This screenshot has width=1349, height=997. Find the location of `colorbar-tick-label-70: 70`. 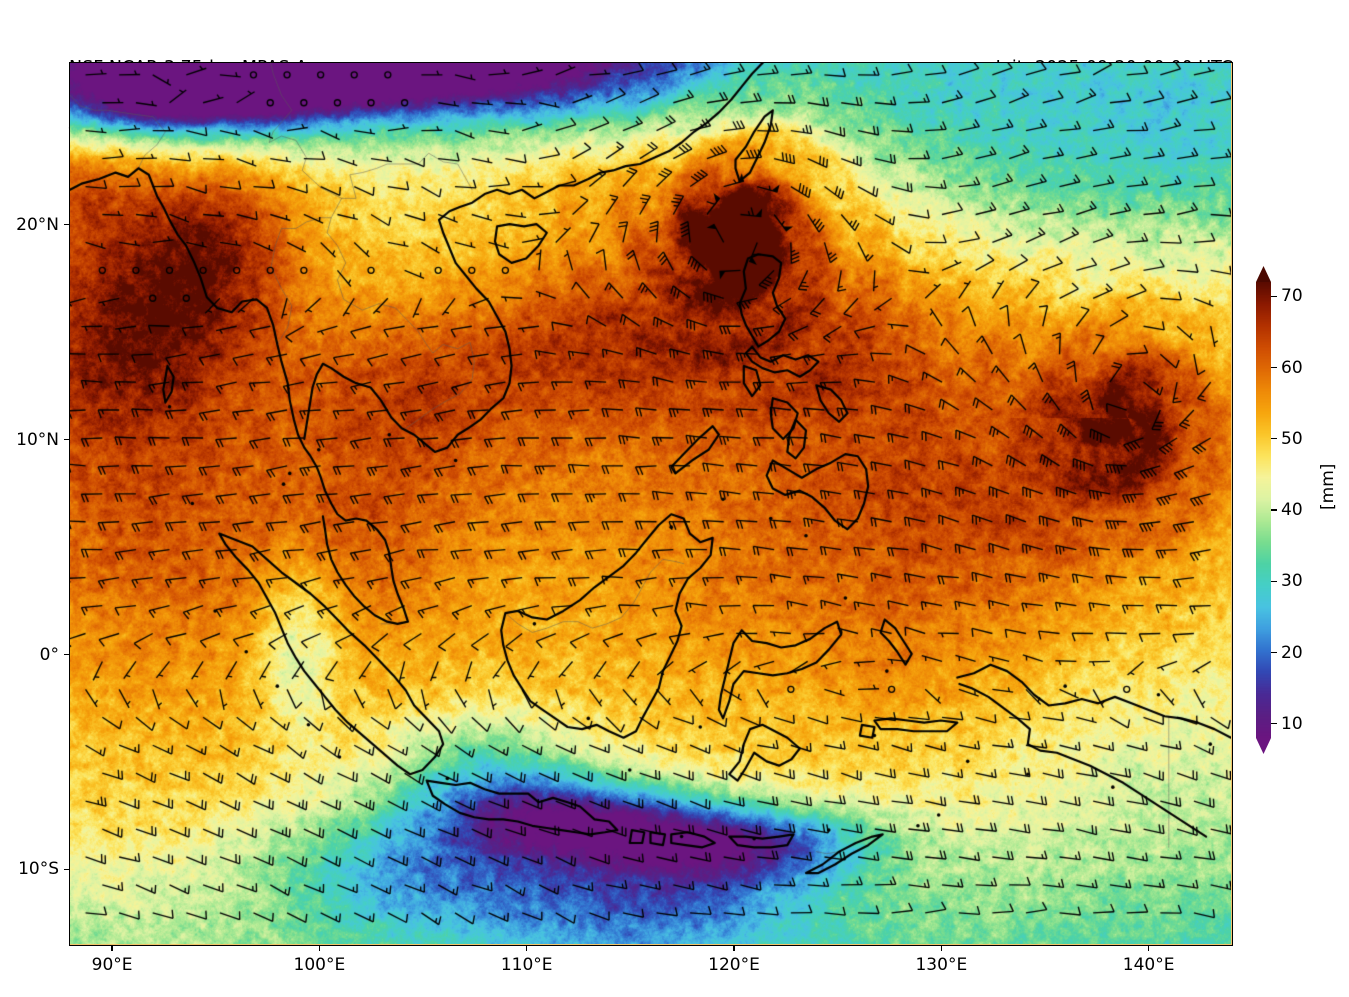

colorbar-tick-label-70: 70 is located at coordinates (1292, 296).